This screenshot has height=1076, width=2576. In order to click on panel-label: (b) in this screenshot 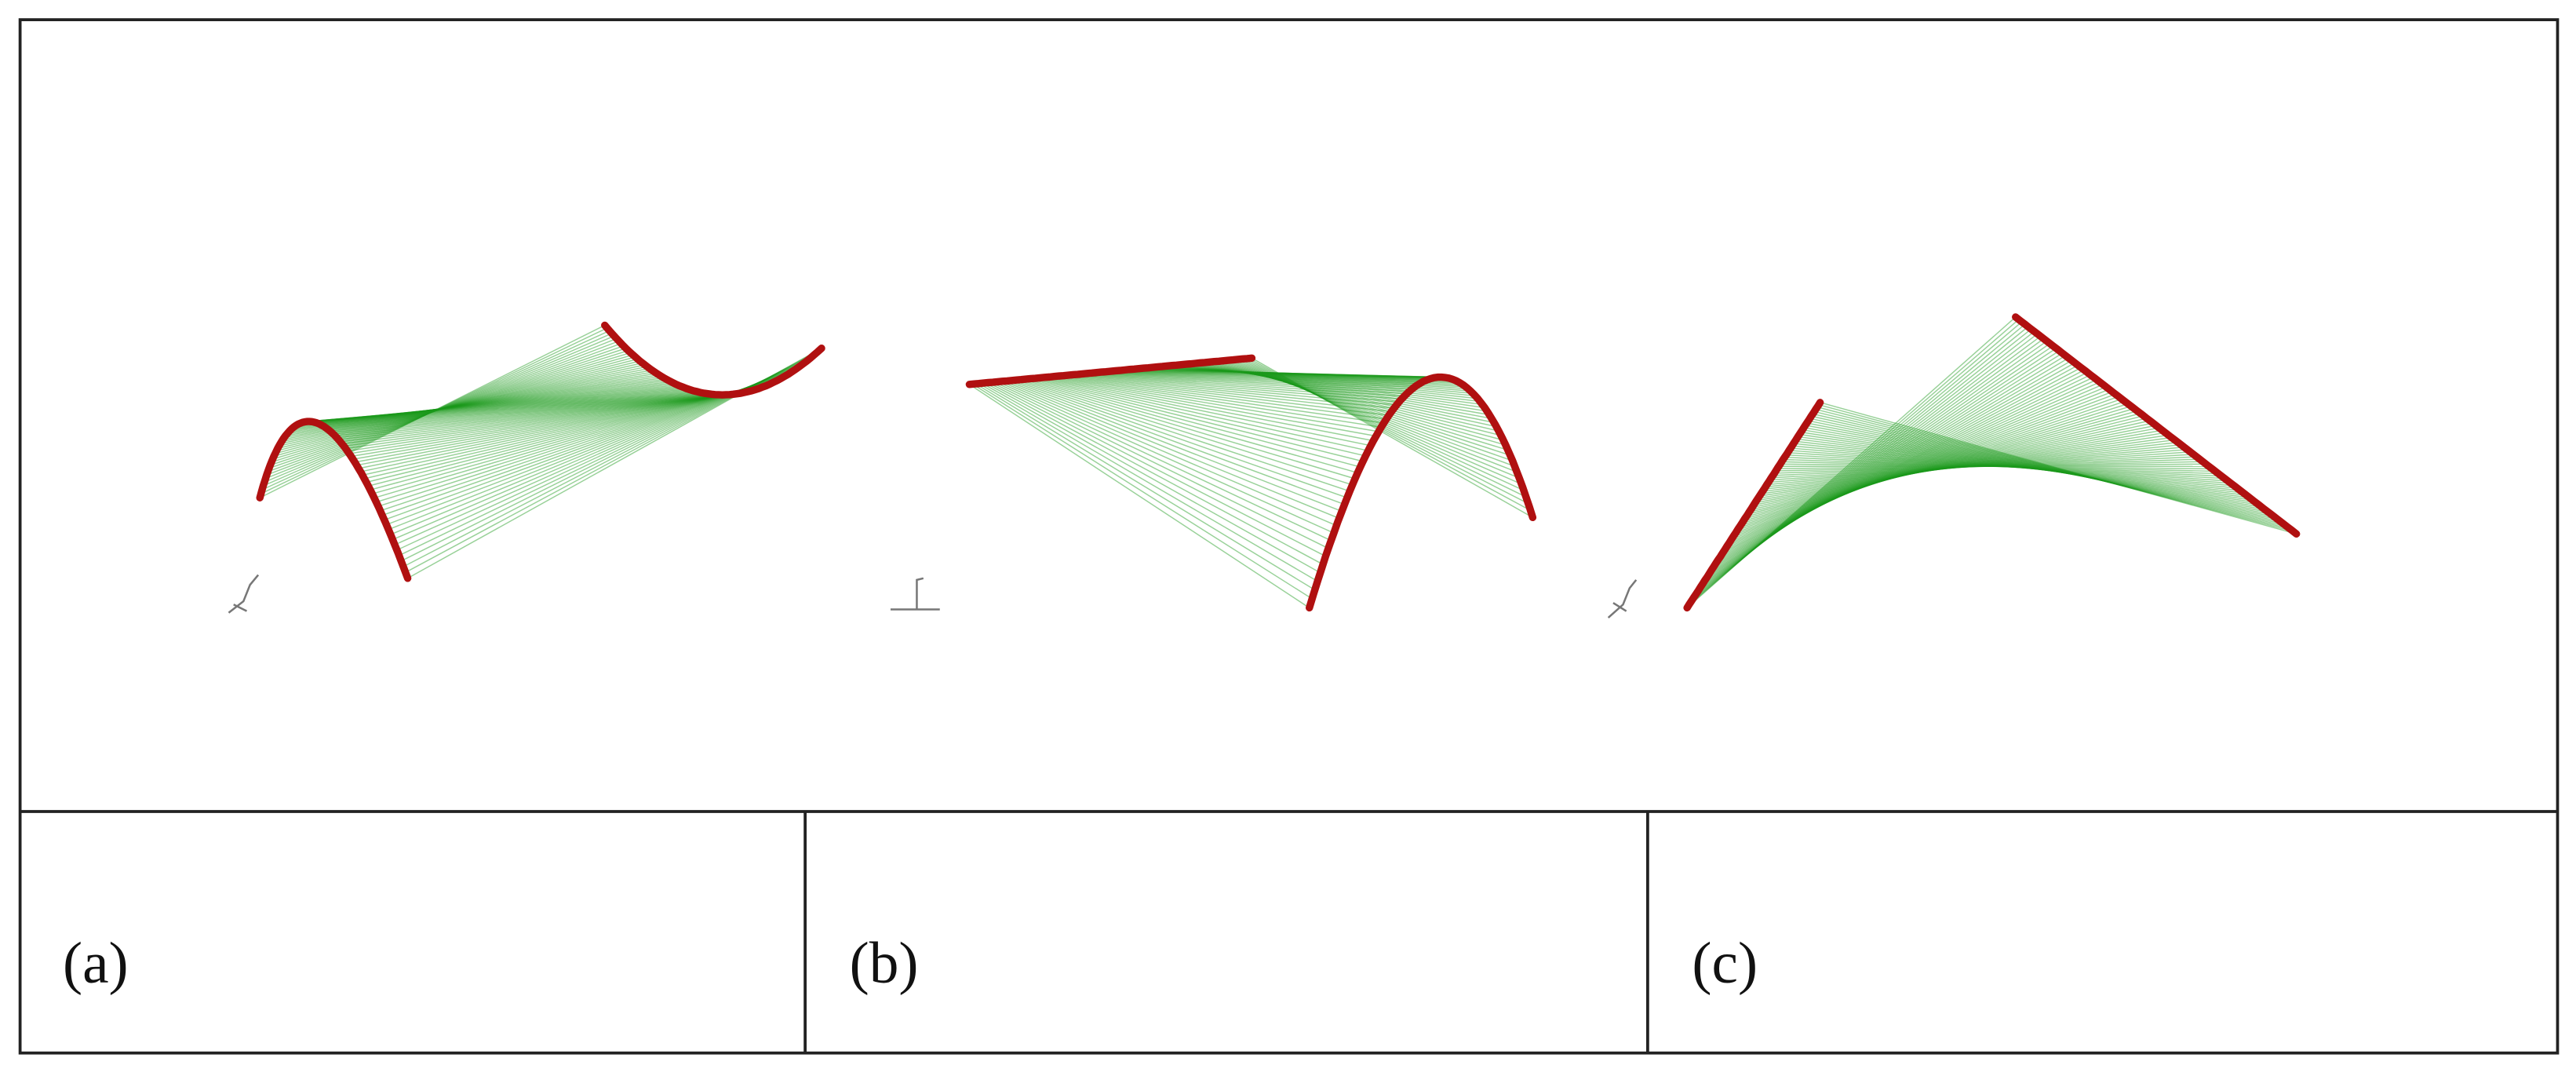, I will do `click(884, 963)`.